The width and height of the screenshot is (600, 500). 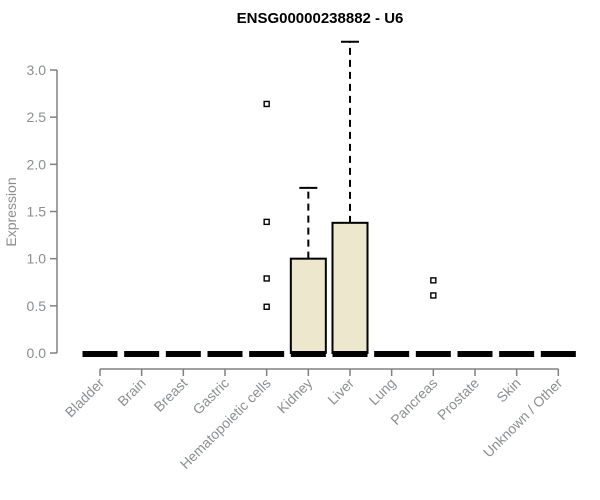 What do you see at coordinates (100, 354) in the screenshot?
I see `median-bladder` at bounding box center [100, 354].